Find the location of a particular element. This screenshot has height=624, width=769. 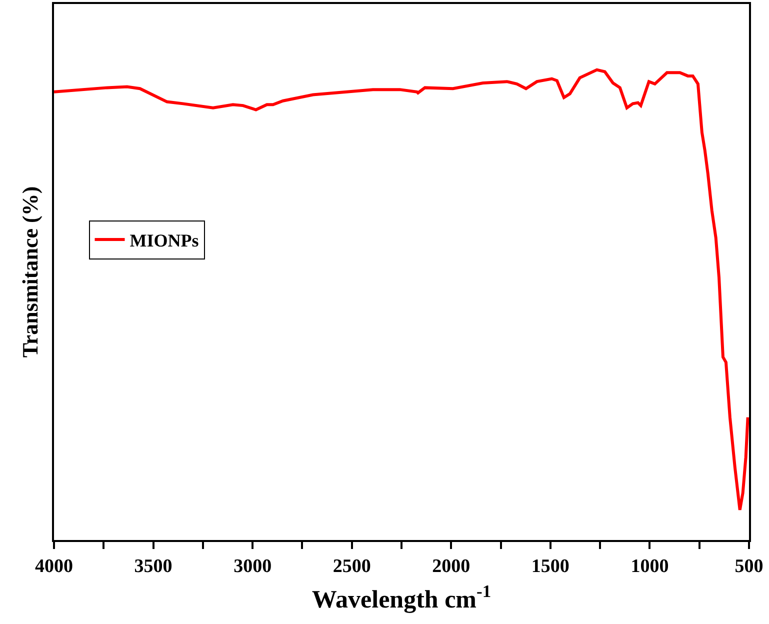

x-tick-label: 1000 is located at coordinates (649, 566).